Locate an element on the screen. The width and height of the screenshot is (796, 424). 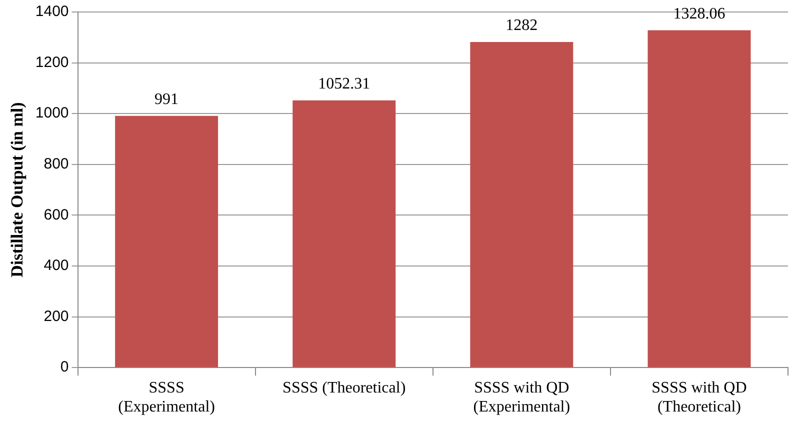
y-tick-label: 1200 is located at coordinates (52, 62).